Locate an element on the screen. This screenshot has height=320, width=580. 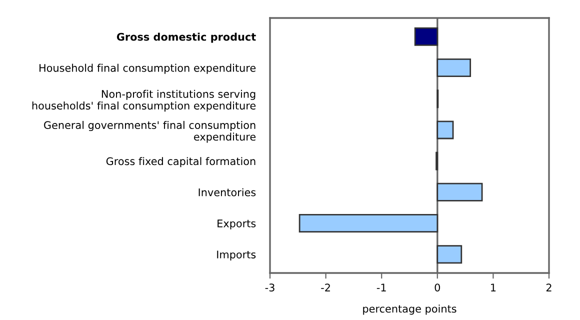
x-tick-label: -3 is located at coordinates (269, 288).